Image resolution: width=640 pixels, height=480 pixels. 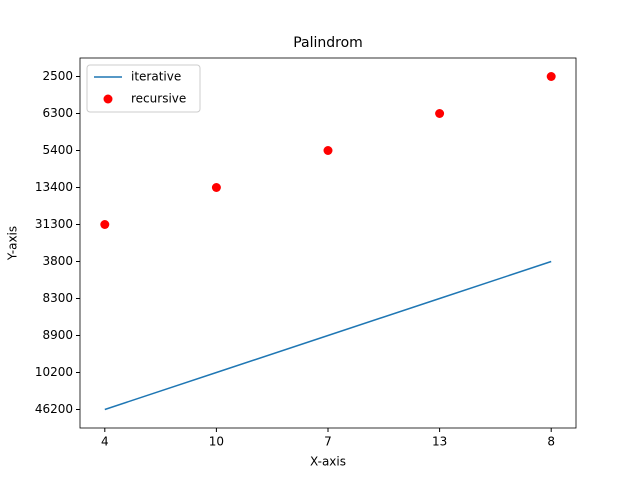 I want to click on y-tick-label: 5400, so click(x=57, y=150).